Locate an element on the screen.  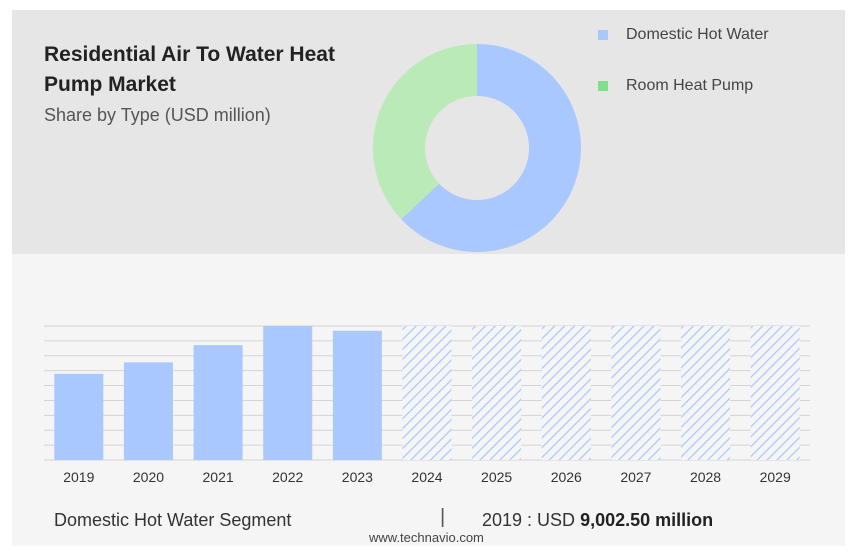
x-tick-label: 2025 is located at coordinates (496, 477).